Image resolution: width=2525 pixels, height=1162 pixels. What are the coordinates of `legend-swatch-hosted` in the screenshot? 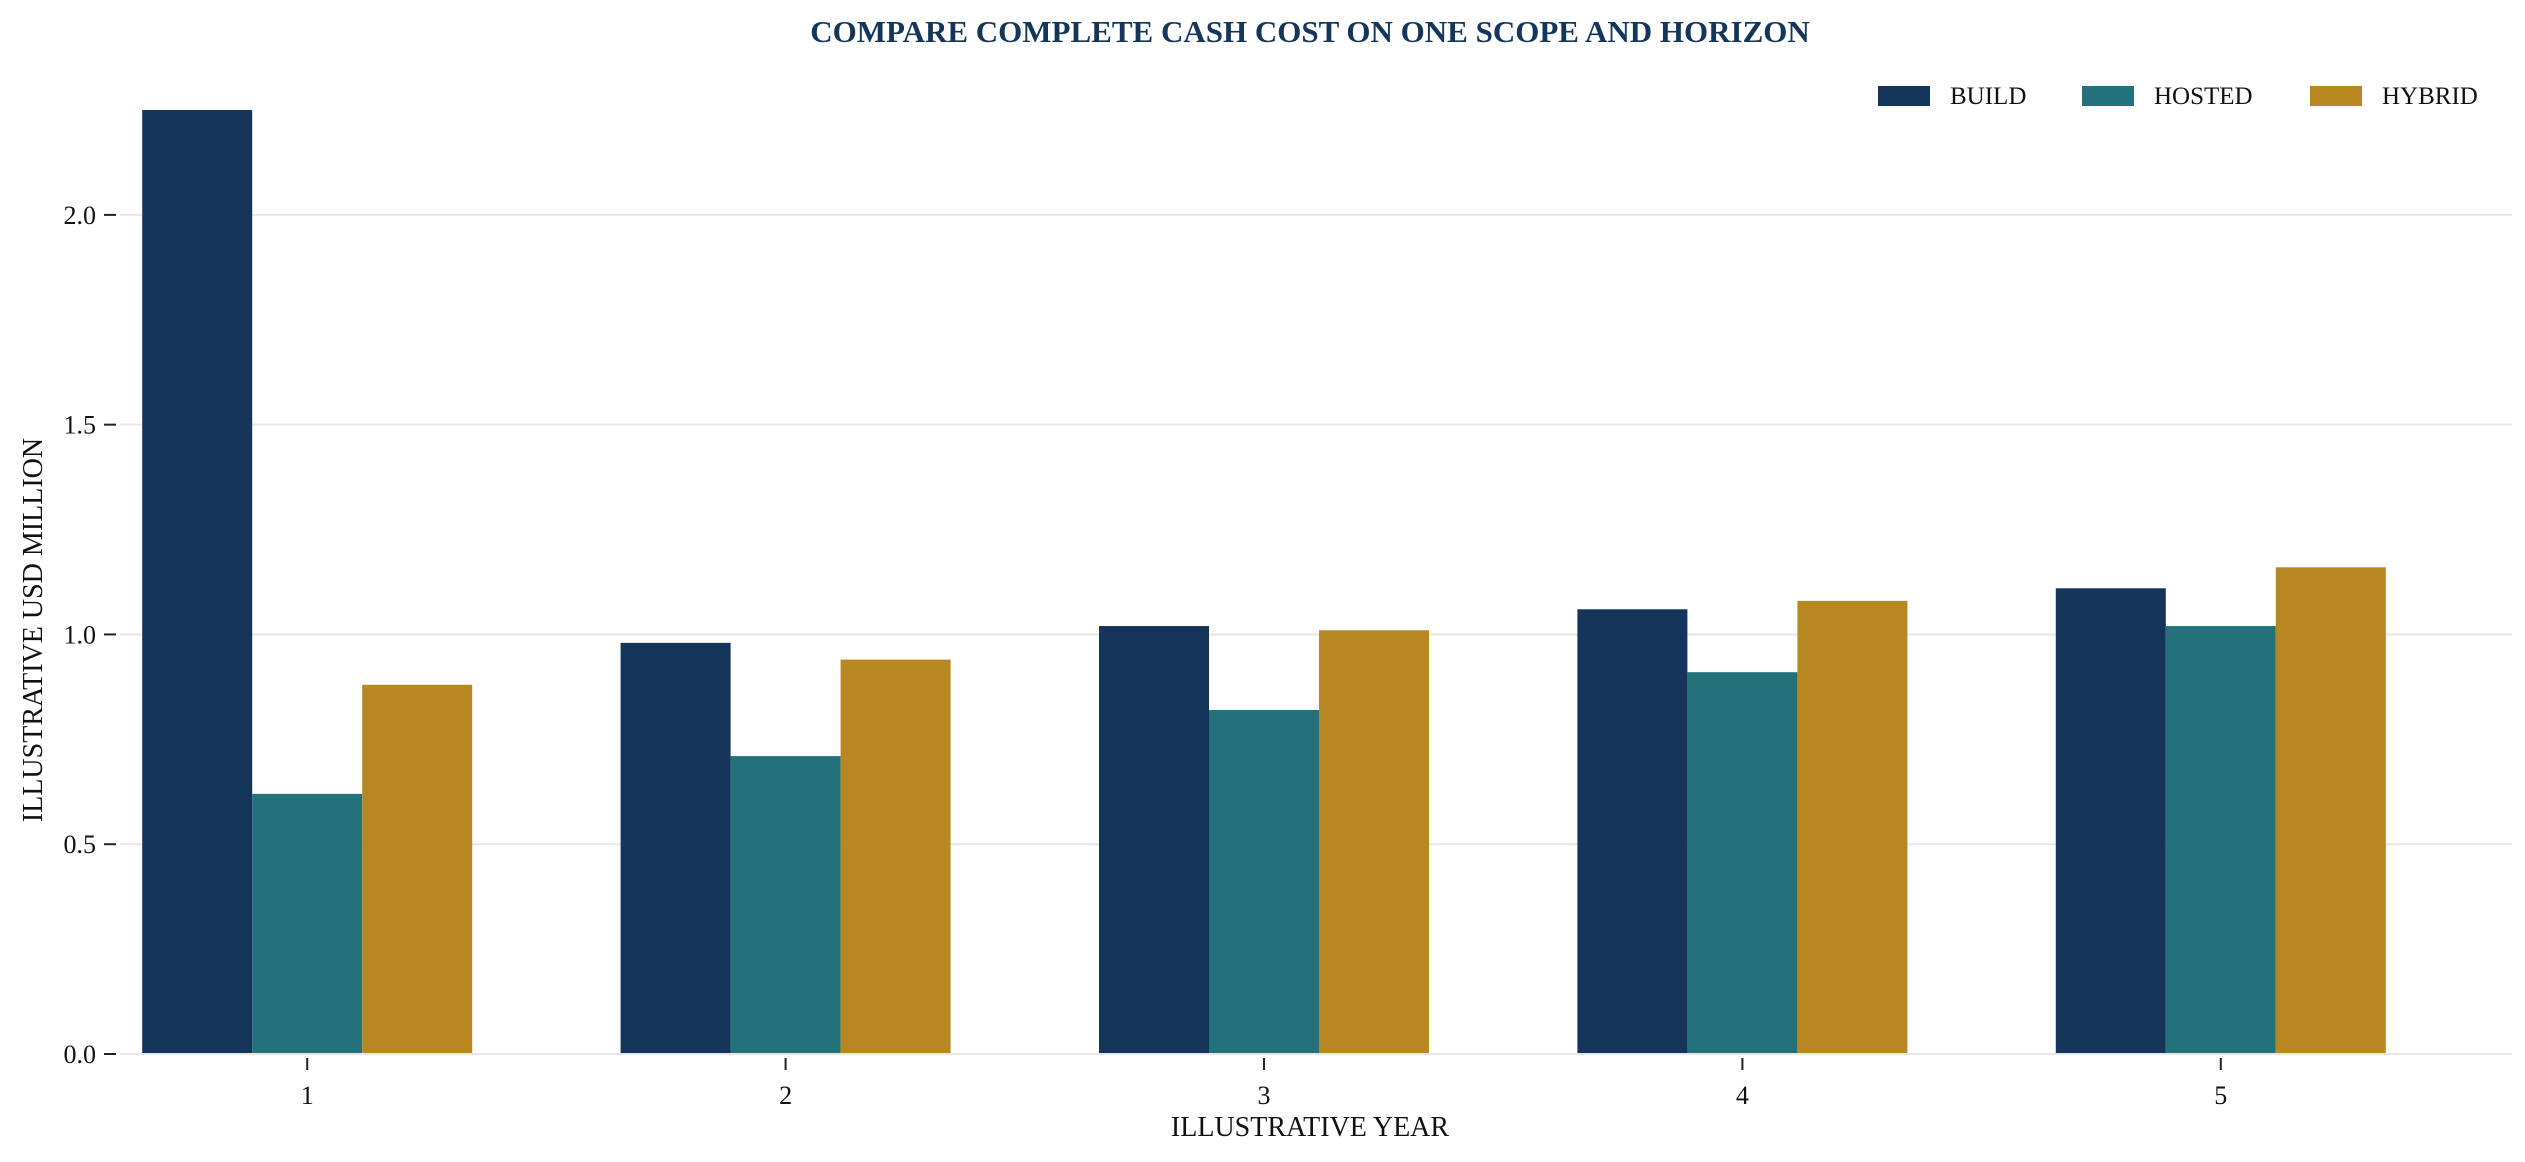 It's located at (2108, 96).